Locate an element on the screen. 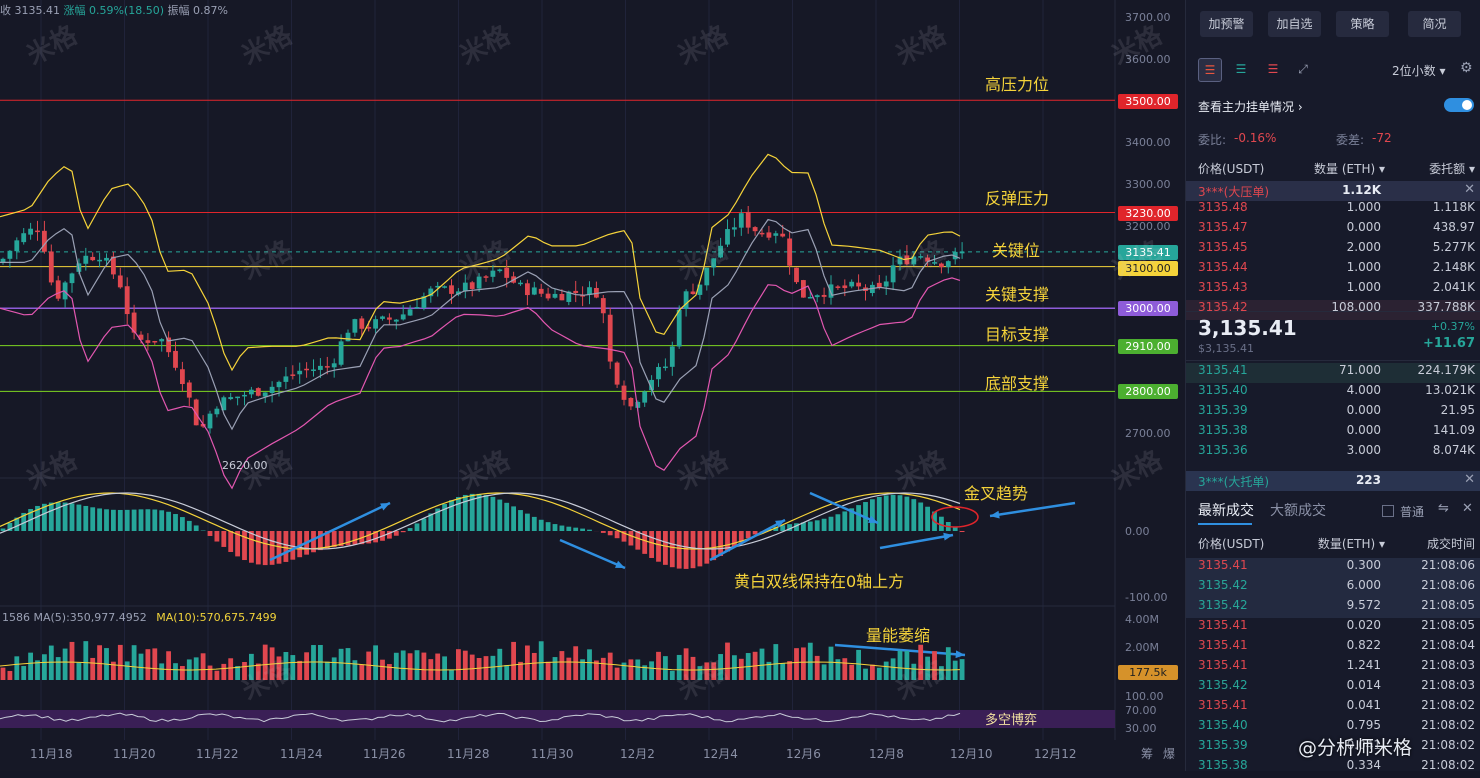  row-third: 13.021K is located at coordinates (1450, 390).